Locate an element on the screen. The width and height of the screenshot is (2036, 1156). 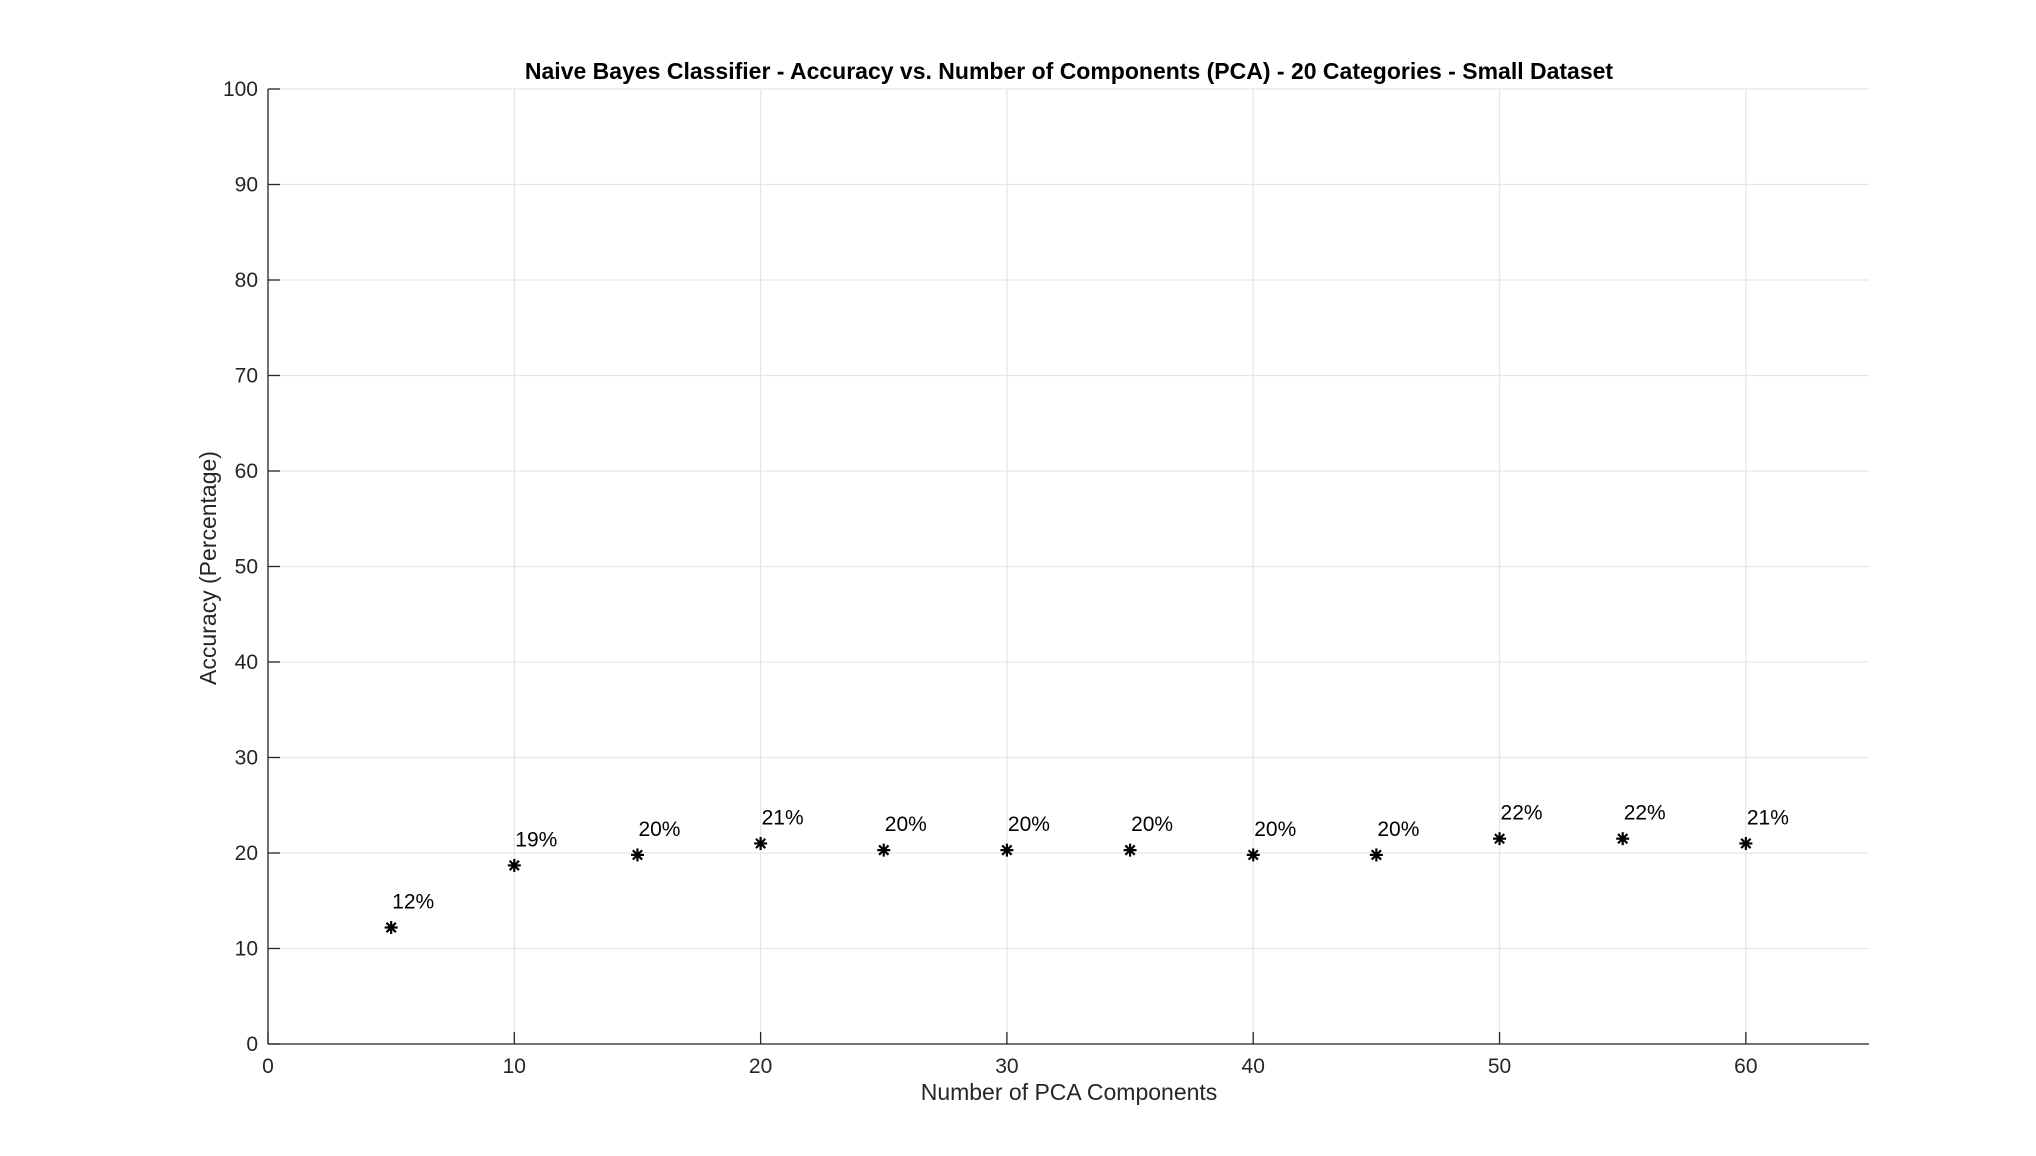
y-tick-label: 60 is located at coordinates (246, 471).